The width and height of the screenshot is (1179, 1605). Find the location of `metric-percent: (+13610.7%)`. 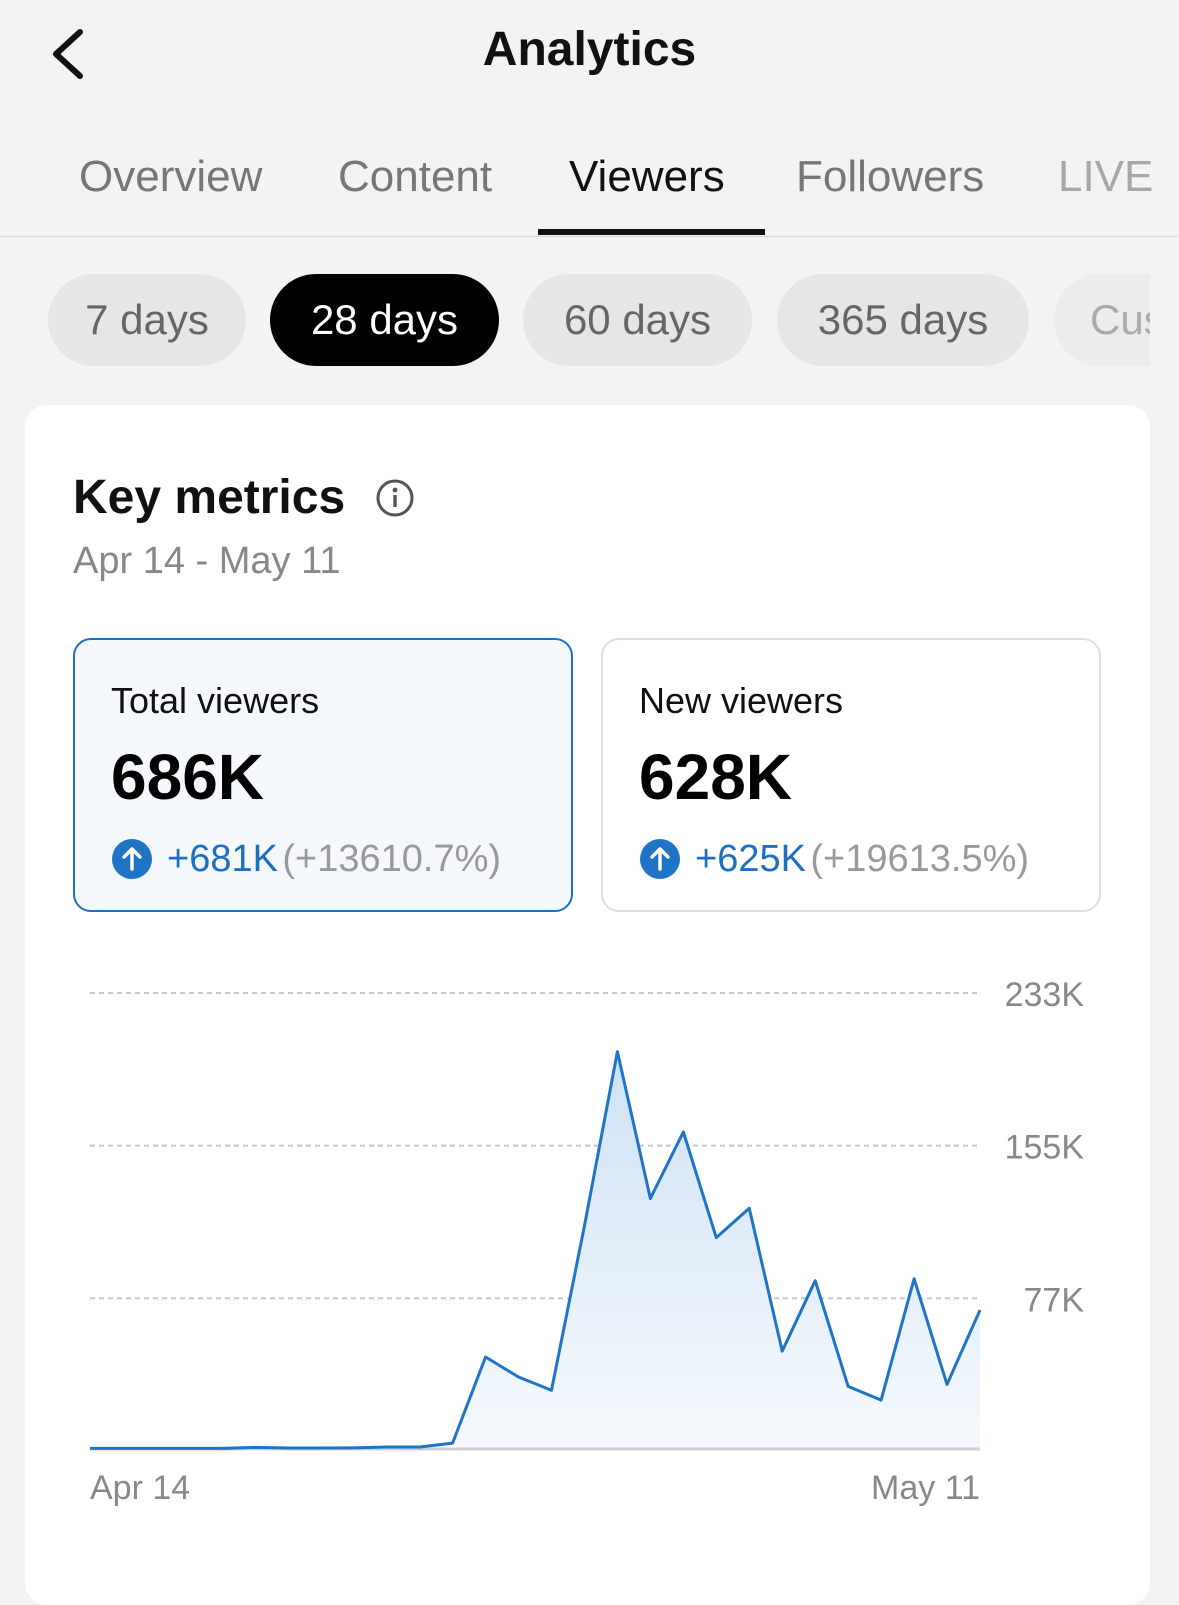

metric-percent: (+13610.7%) is located at coordinates (392, 859).